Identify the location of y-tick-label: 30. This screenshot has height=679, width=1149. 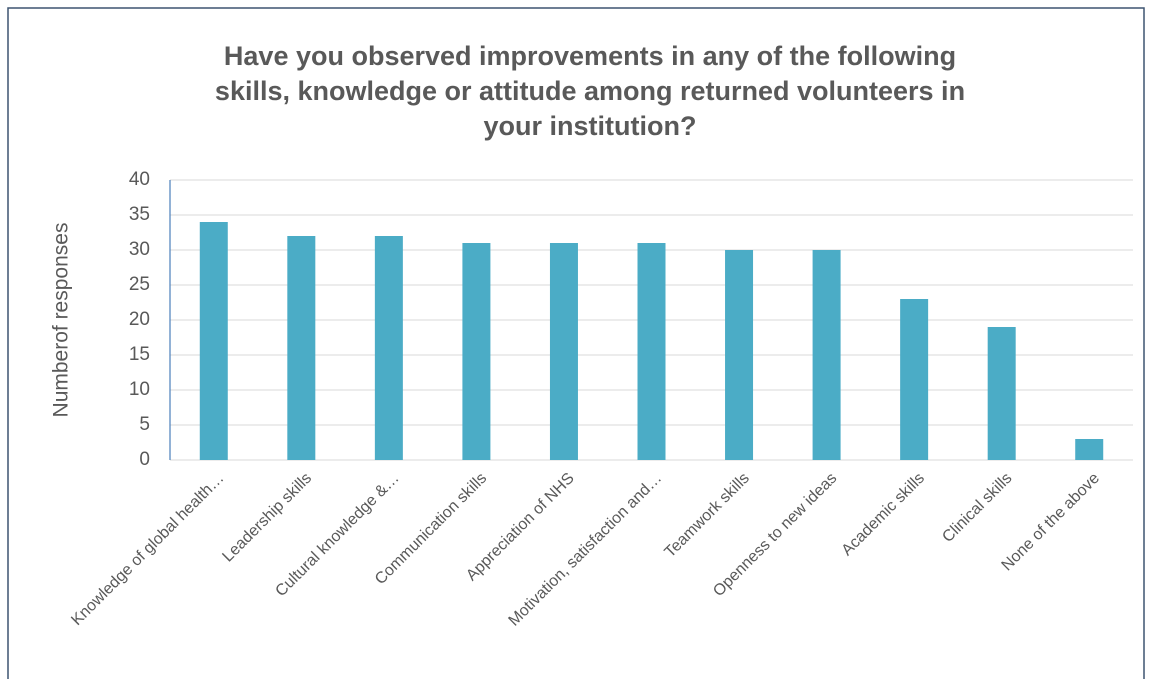
(139, 249).